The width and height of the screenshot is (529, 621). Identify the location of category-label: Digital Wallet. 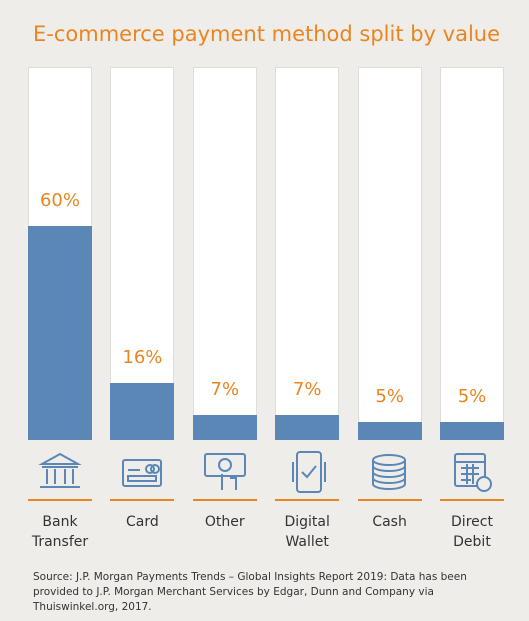
(307, 532).